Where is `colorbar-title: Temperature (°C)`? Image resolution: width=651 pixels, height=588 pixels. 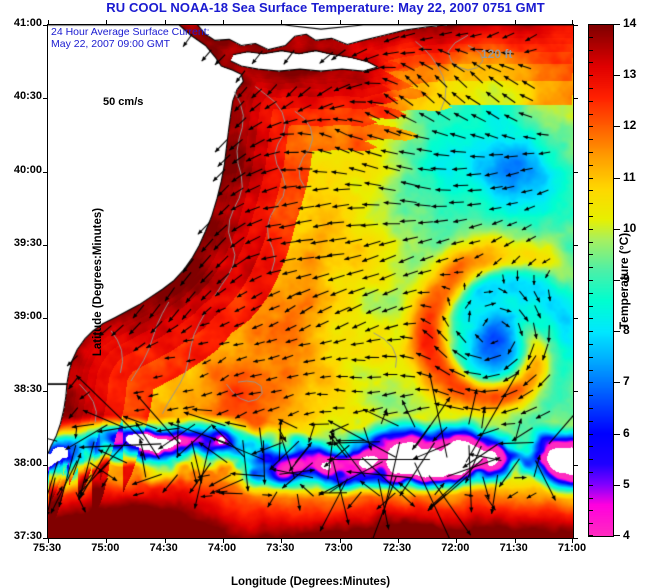 colorbar-title: Temperature (°C) is located at coordinates (624, 280).